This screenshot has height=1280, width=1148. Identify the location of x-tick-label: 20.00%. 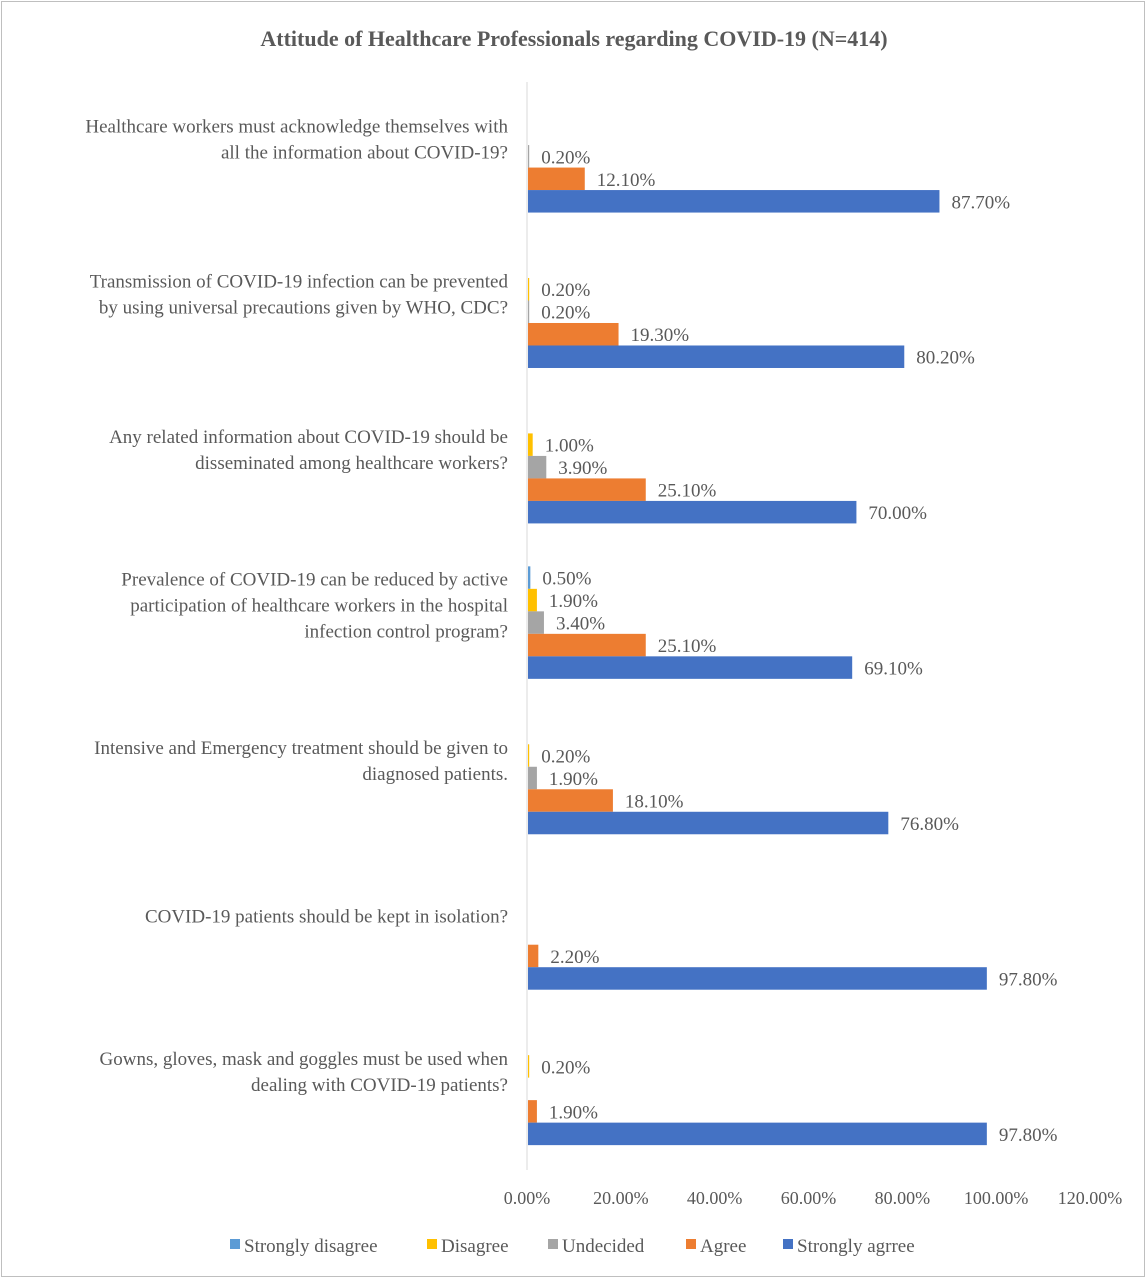
(621, 1198).